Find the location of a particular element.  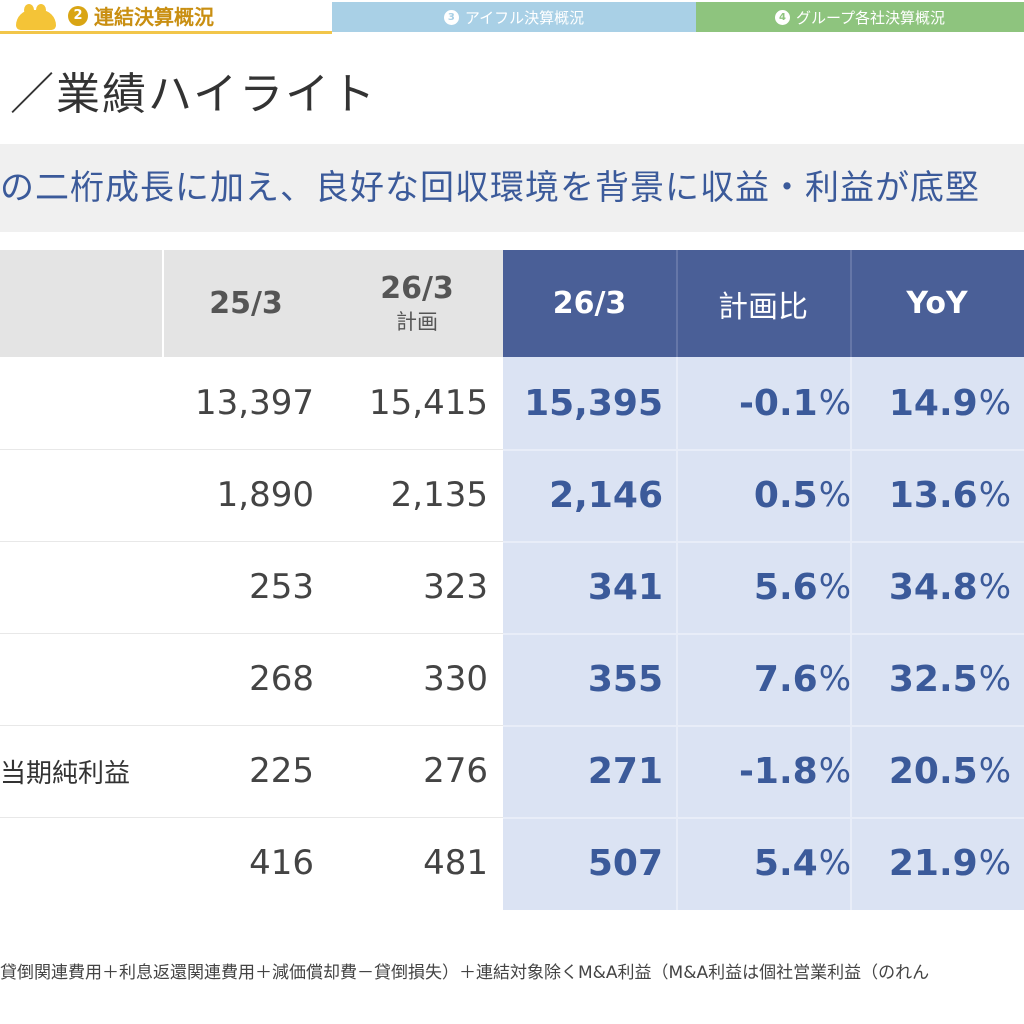

tab-number-badge: 2 is located at coordinates (78, 15).